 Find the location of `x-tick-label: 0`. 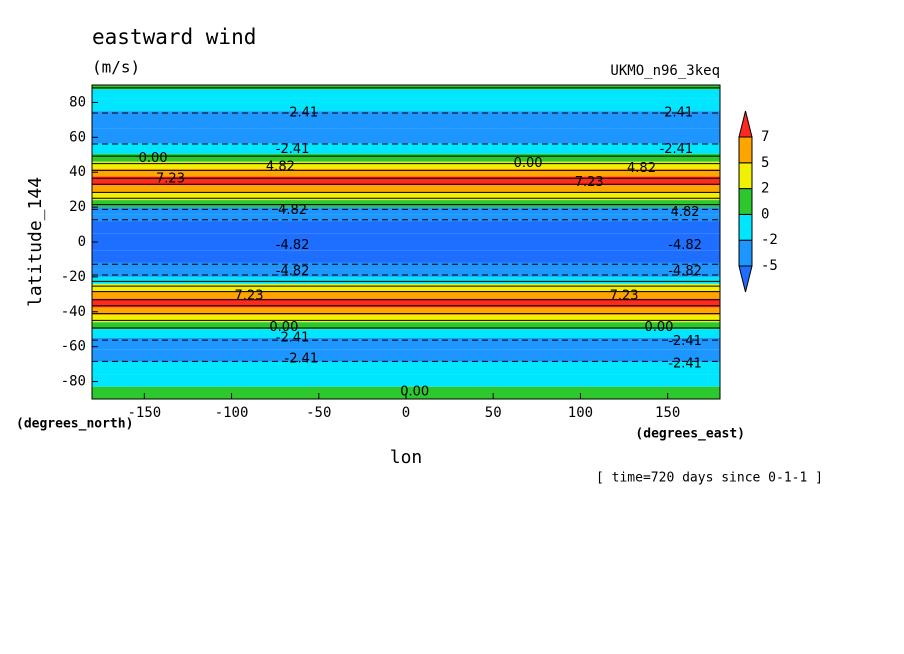

x-tick-label: 0 is located at coordinates (406, 413).